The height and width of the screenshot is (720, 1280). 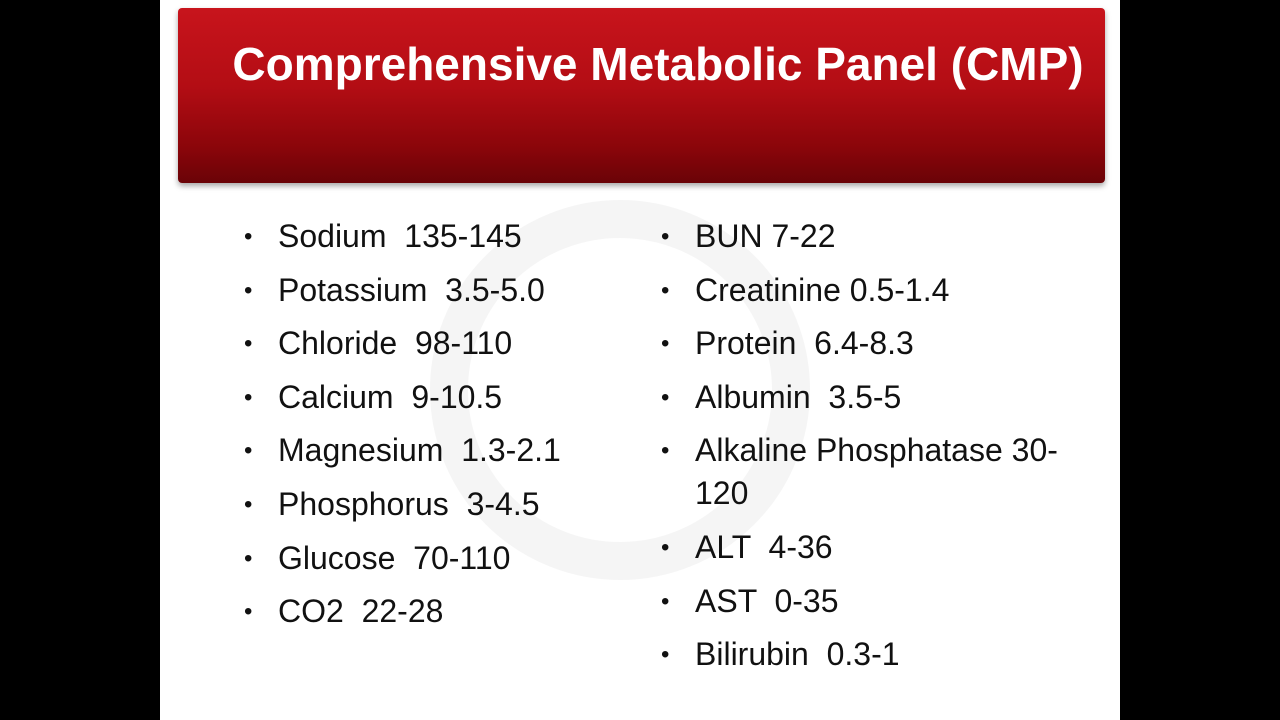 I want to click on list-item: Calcium 9-10.5, so click(x=441, y=397).